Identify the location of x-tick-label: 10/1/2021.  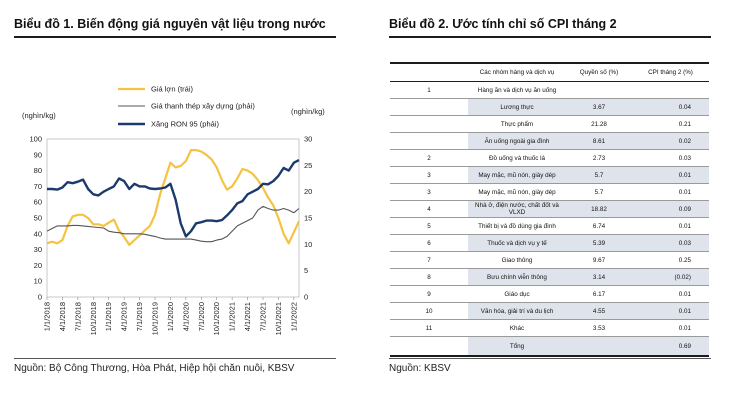
(278, 318).